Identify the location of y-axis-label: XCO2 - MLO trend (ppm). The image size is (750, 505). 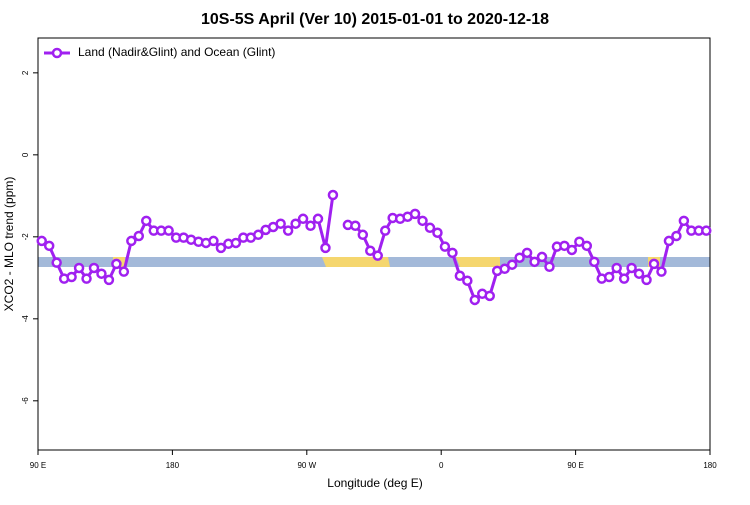
(9, 244).